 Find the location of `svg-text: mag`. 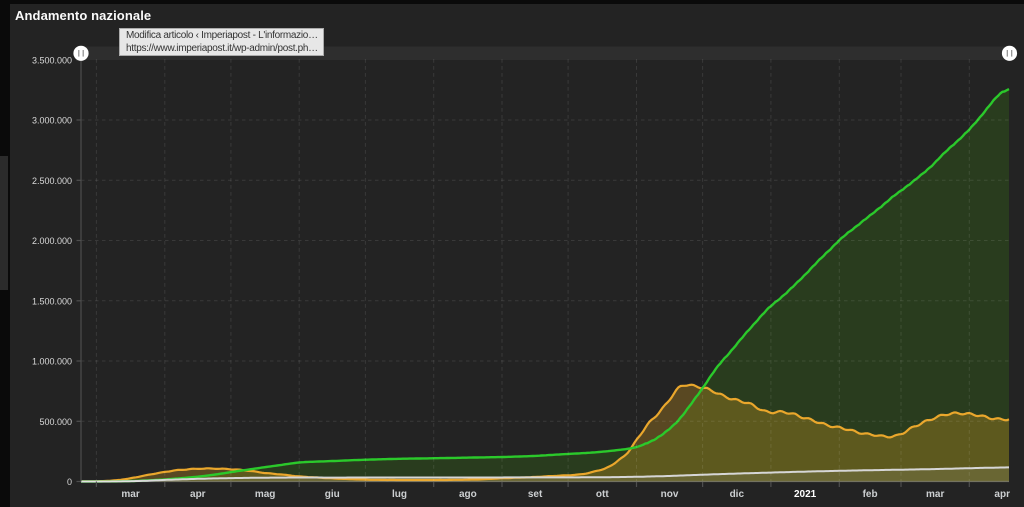

svg-text: mag is located at coordinates (265, 494).